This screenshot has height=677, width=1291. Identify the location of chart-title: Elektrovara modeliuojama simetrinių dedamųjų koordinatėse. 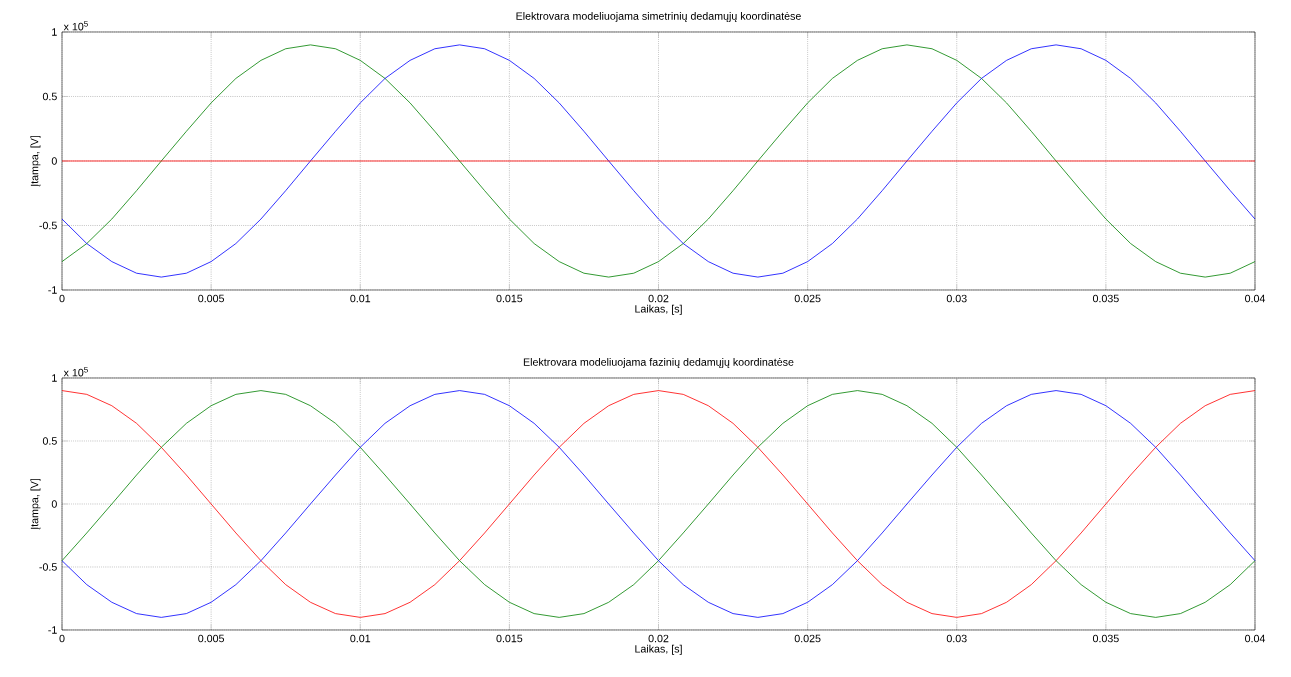
(658, 16).